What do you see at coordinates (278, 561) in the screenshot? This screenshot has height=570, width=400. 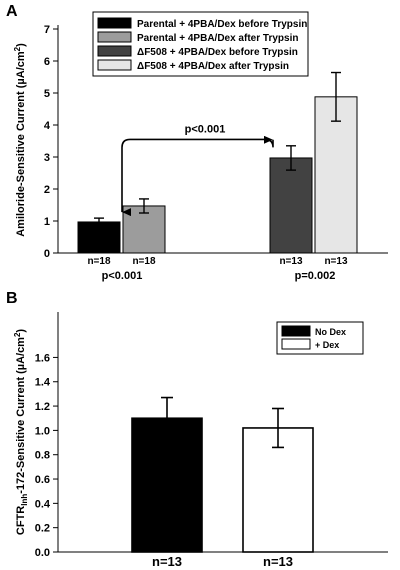 I see `panel-b-n-label-2: n=13` at bounding box center [278, 561].